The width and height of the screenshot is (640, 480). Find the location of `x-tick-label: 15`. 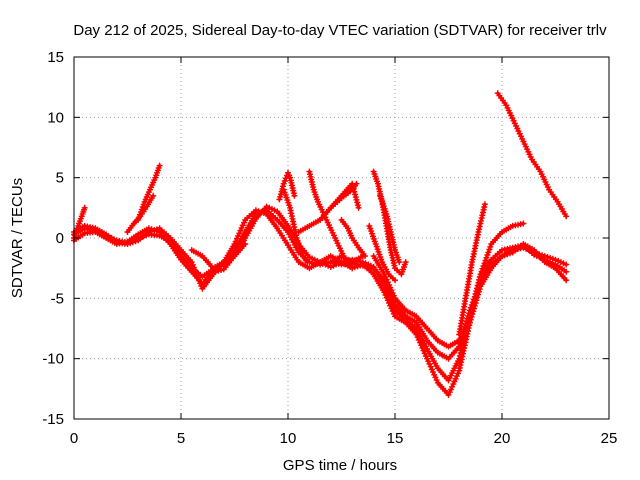

x-tick-label: 15 is located at coordinates (395, 438).